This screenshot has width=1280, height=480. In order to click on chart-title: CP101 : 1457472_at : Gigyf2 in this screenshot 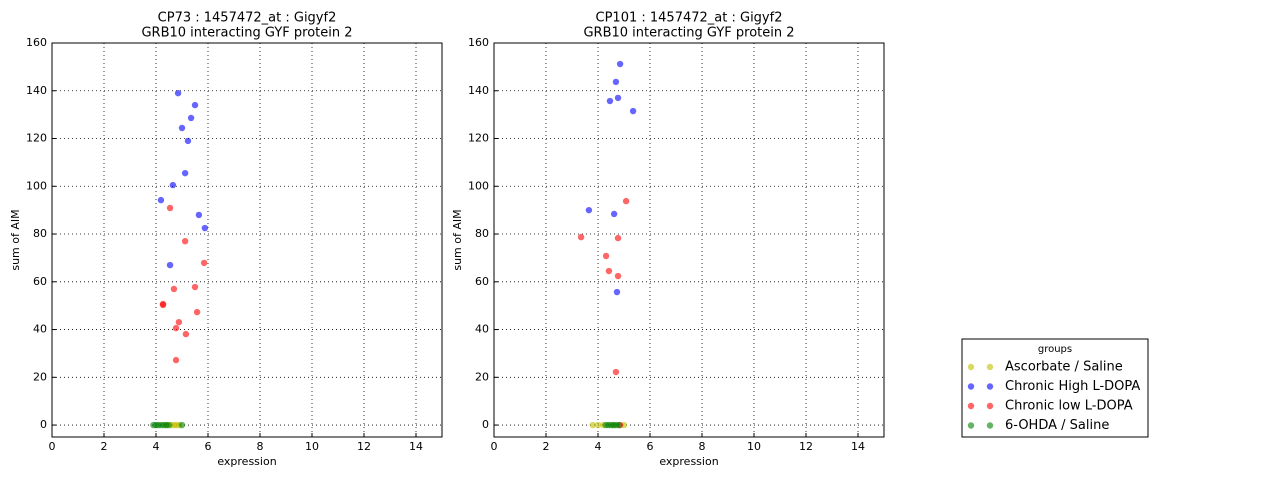, I will do `click(689, 18)`.